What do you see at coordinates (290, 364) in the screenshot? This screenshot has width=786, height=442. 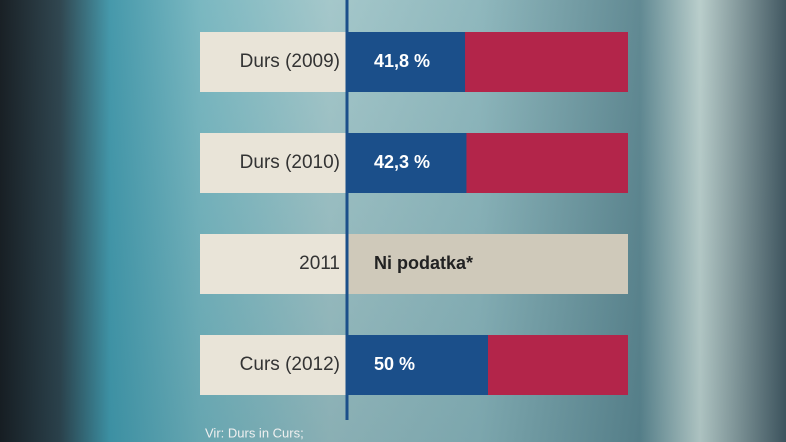 I see `category-label: Curs (2012)` at bounding box center [290, 364].